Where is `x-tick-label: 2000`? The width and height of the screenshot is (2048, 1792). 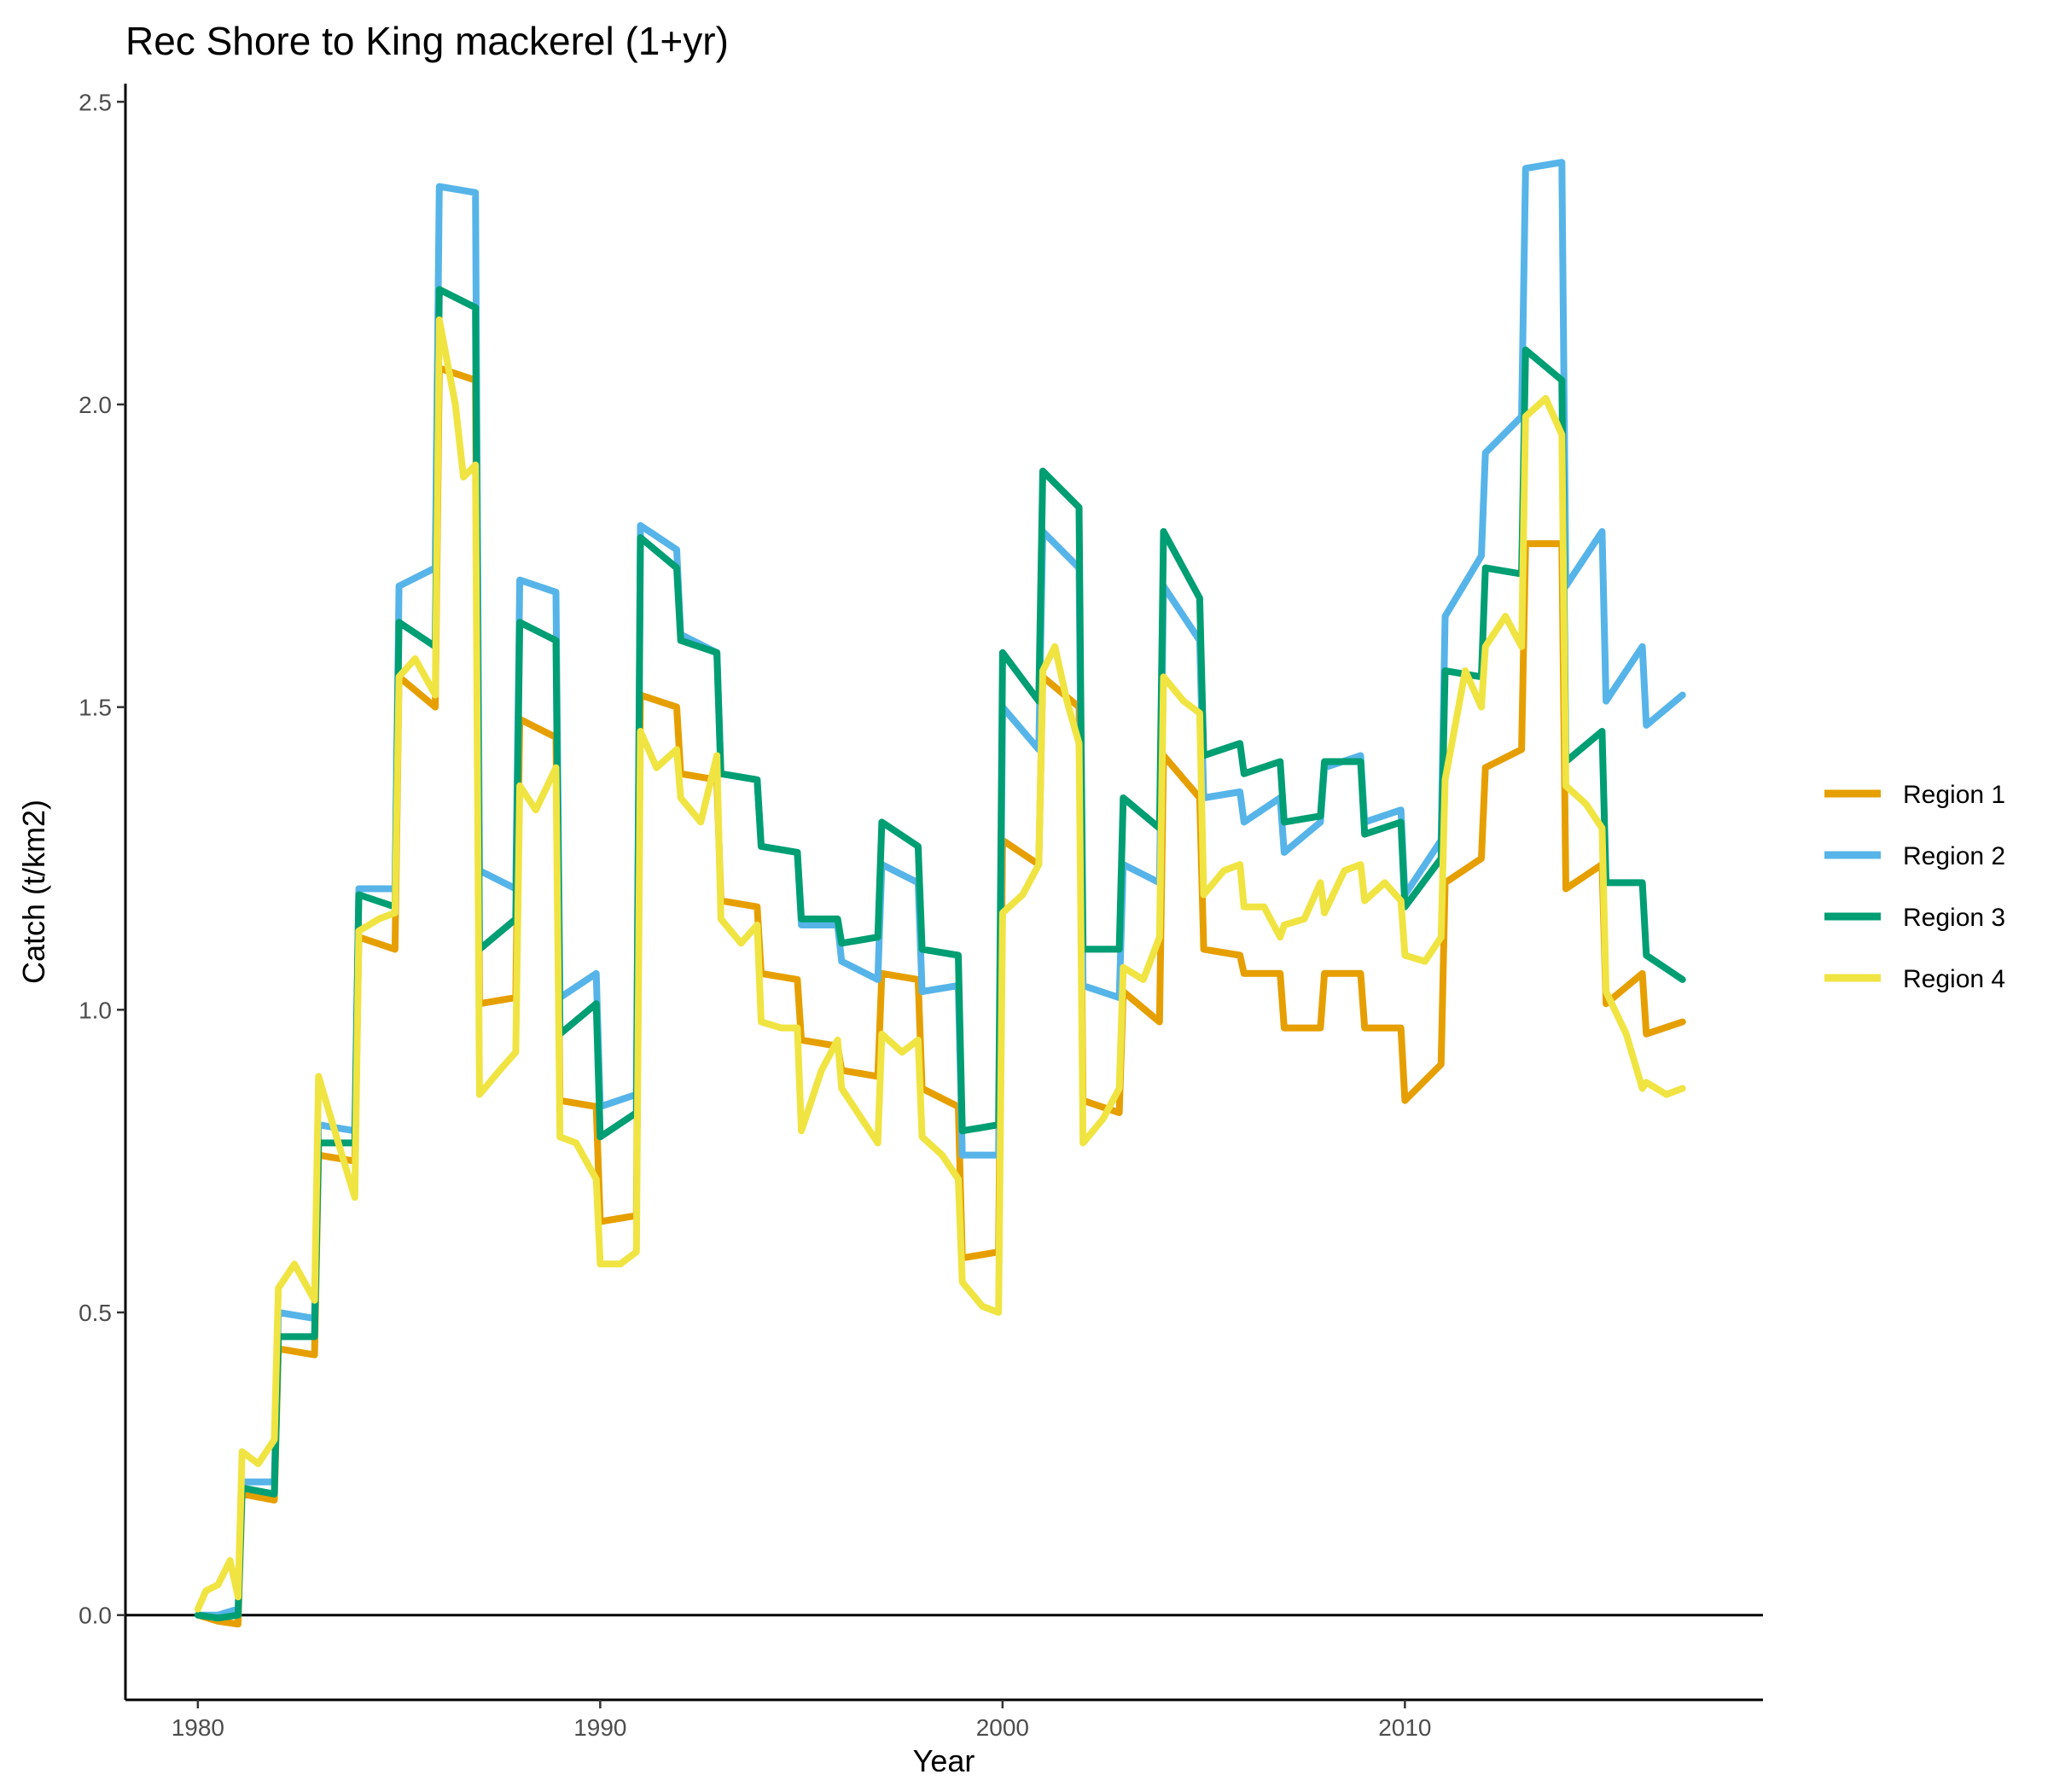
x-tick-label: 2000 is located at coordinates (1003, 1727).